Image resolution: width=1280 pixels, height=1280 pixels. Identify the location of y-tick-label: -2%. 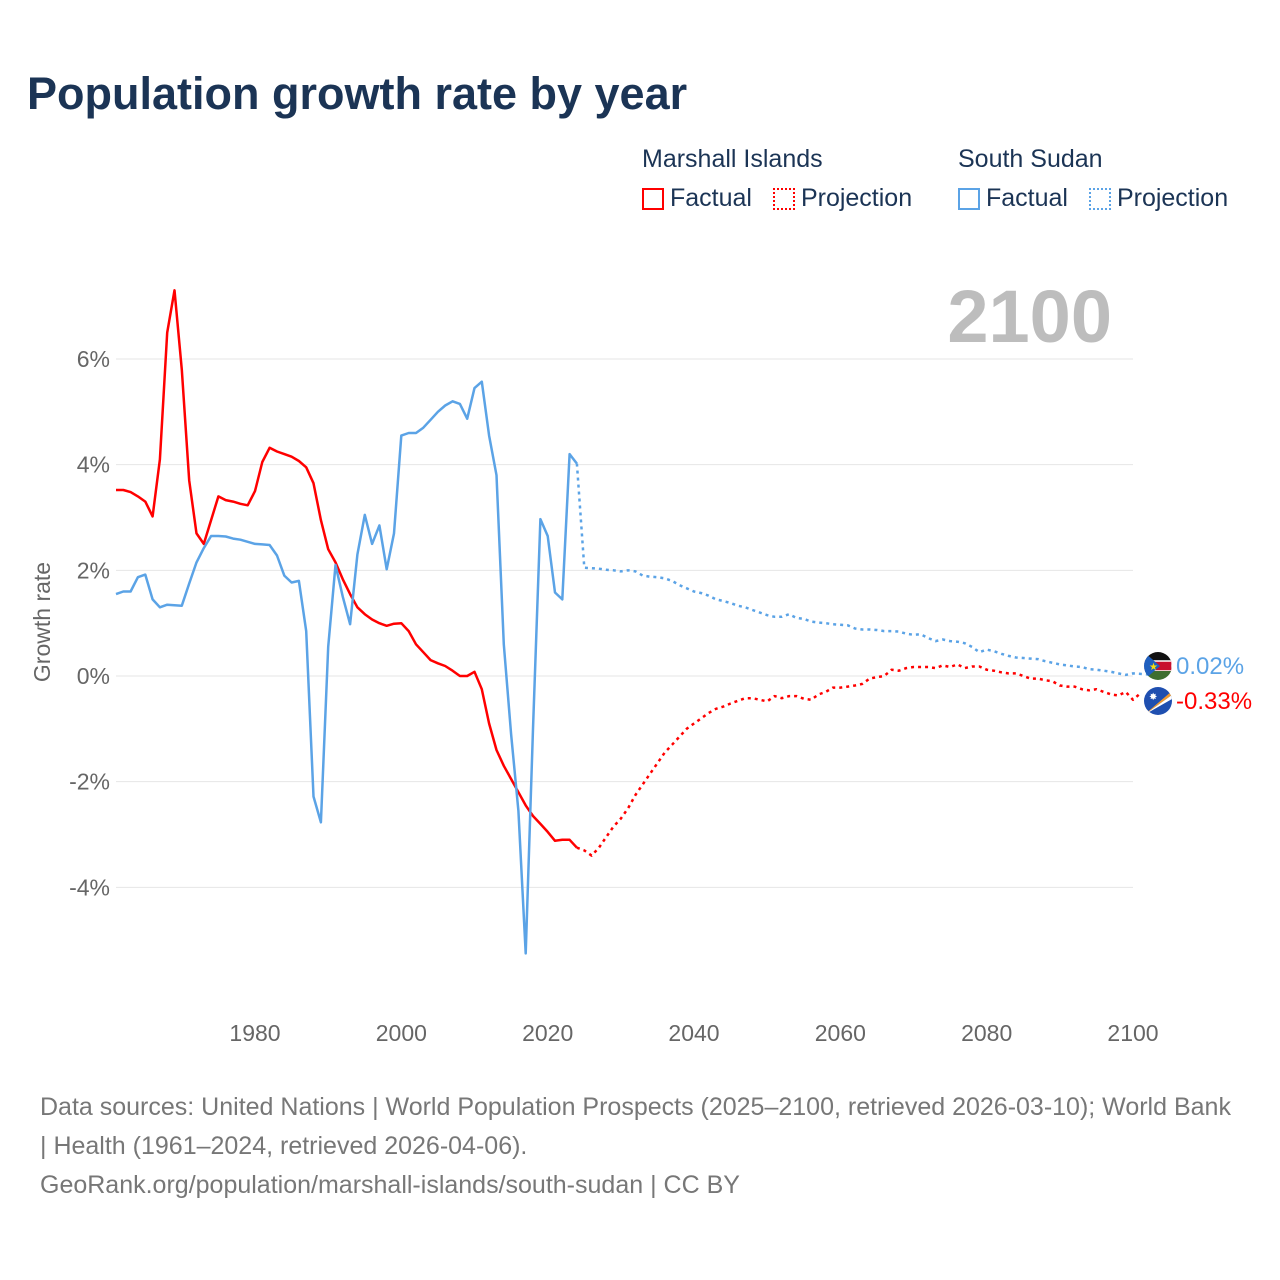
(89, 782).